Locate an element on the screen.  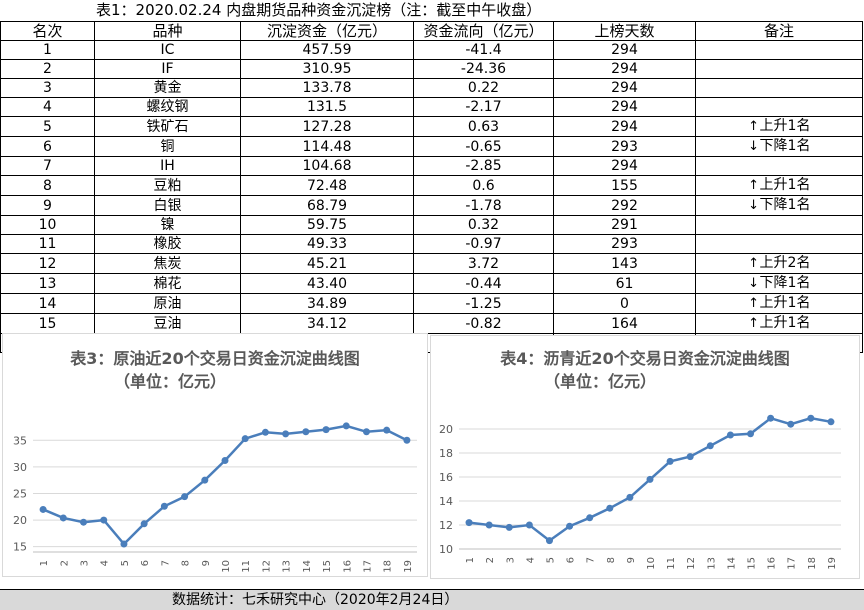
flow-cell: -41.4 is located at coordinates (483, 50).